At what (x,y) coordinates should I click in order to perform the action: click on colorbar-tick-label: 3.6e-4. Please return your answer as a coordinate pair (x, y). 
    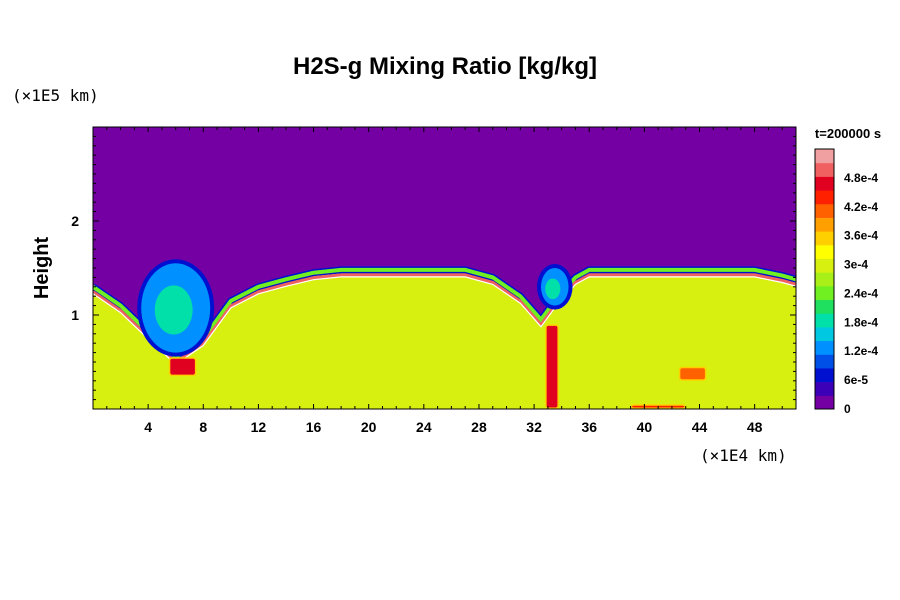
    Looking at the image, I should click on (861, 236).